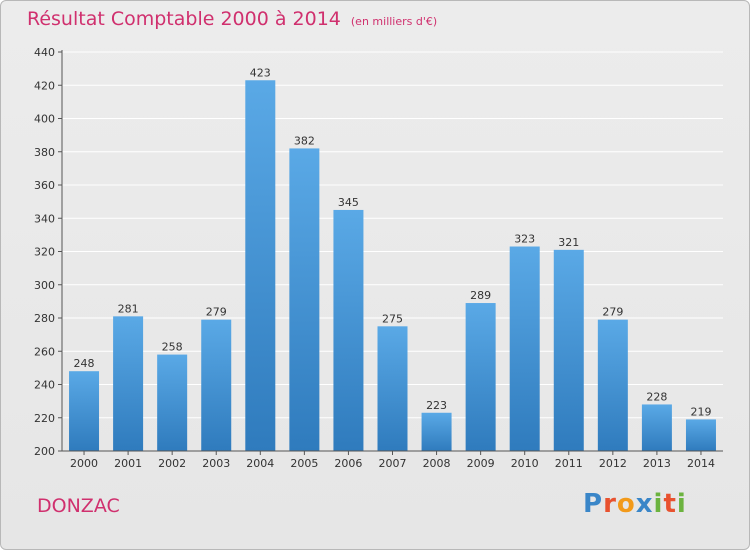  I want to click on data-label: 423, so click(260, 72).